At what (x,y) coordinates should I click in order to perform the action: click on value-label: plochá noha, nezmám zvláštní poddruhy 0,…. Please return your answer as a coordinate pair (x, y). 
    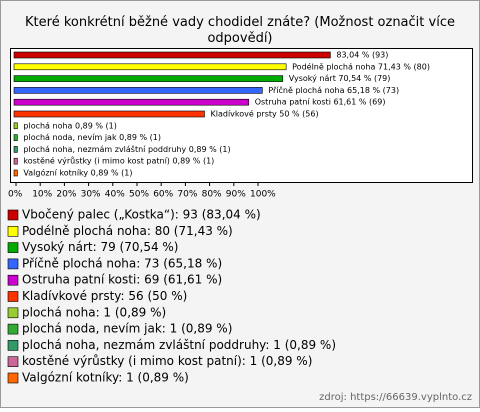
    Looking at the image, I should click on (126, 149).